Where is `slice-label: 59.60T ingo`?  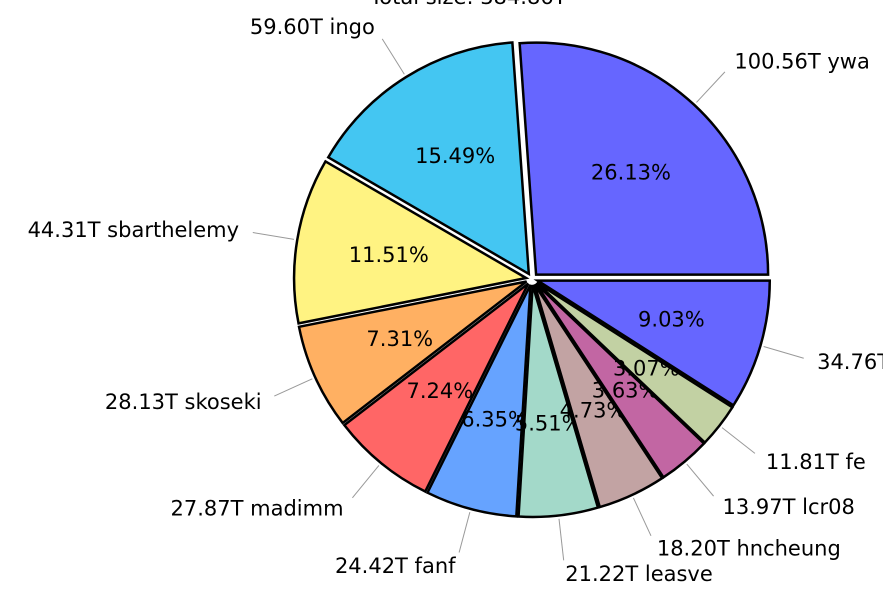
slice-label: 59.60T ingo is located at coordinates (312, 27).